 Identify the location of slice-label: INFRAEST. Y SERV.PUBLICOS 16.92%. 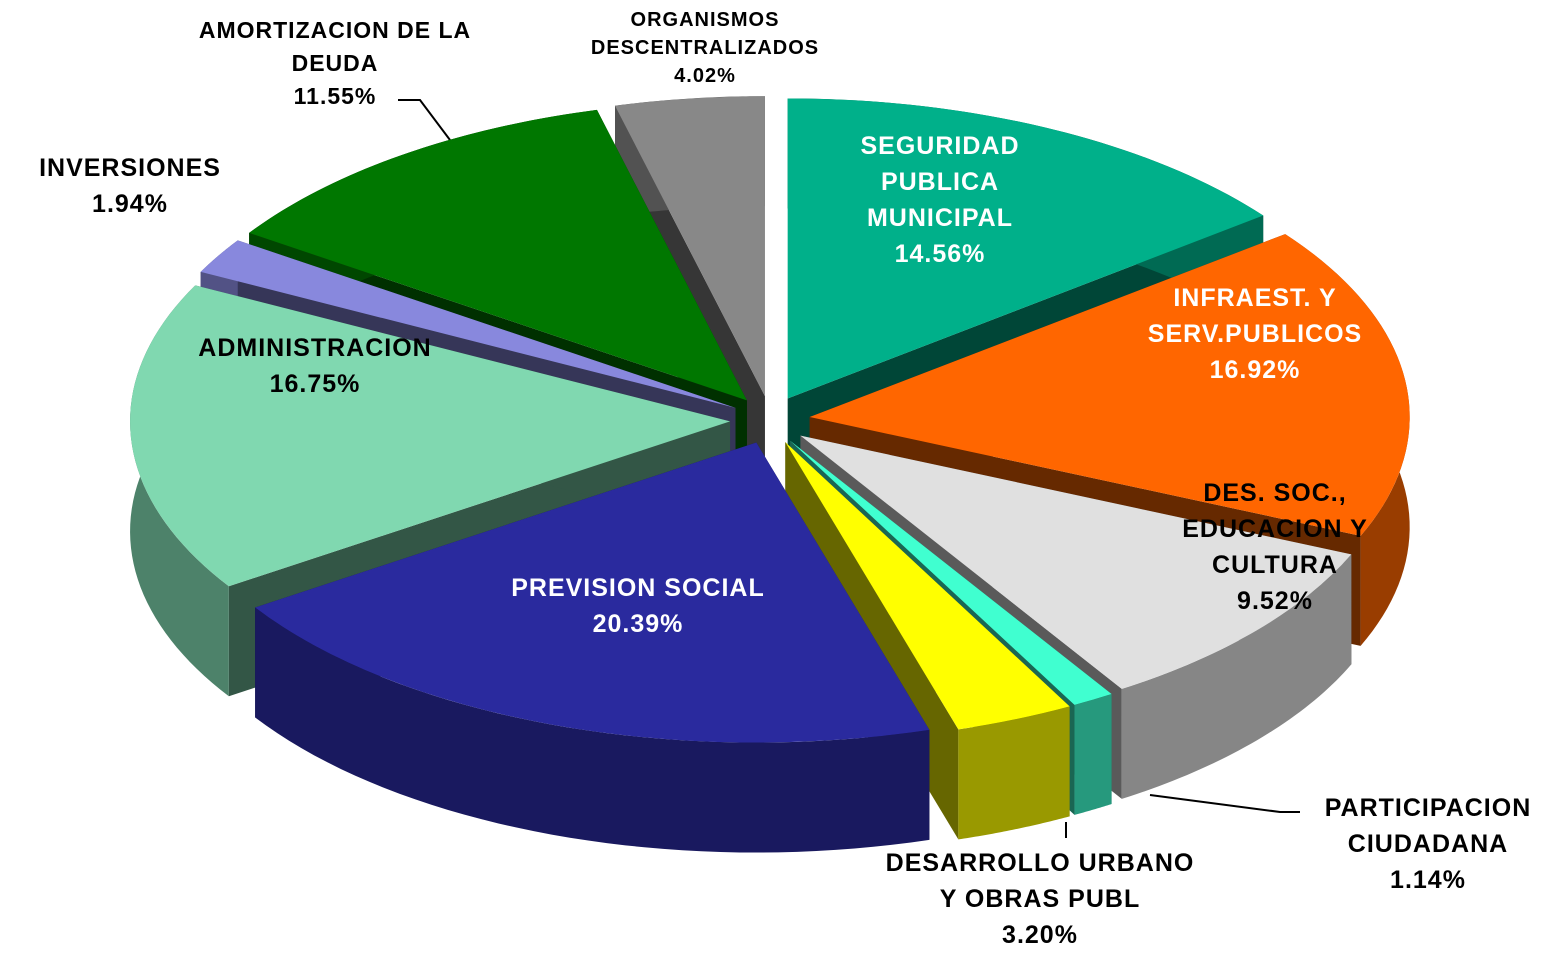
(1255, 334).